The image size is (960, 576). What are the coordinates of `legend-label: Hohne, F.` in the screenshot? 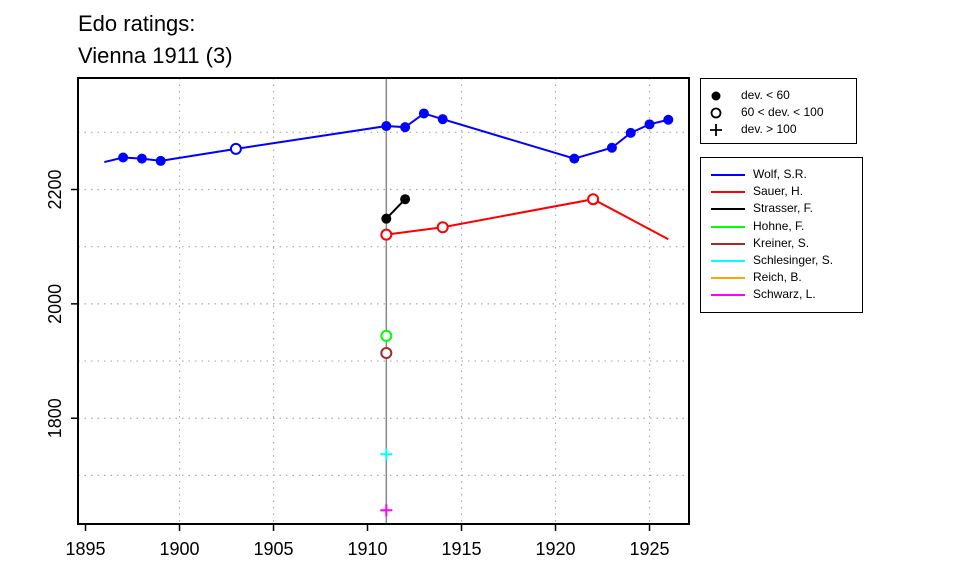 It's located at (779, 225).